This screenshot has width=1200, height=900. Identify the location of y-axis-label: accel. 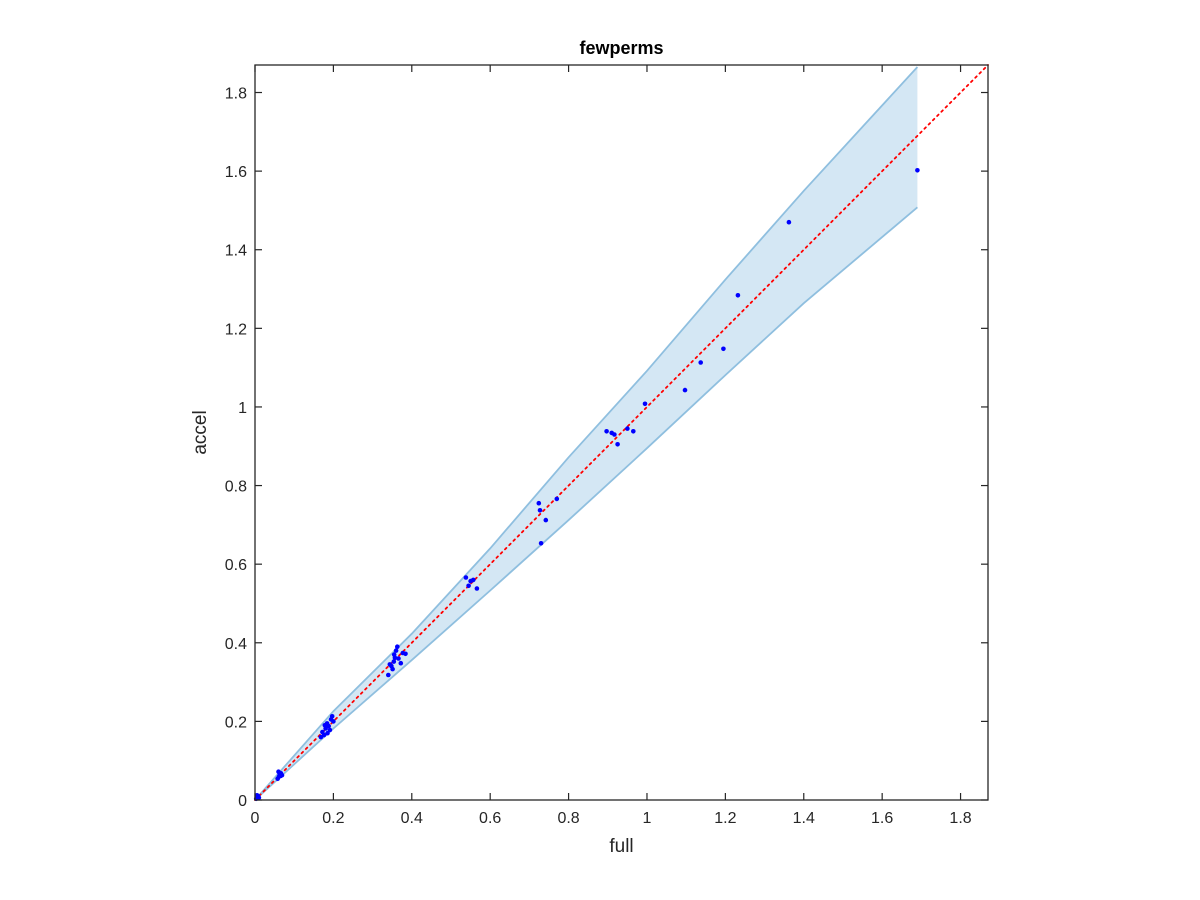
(200, 432).